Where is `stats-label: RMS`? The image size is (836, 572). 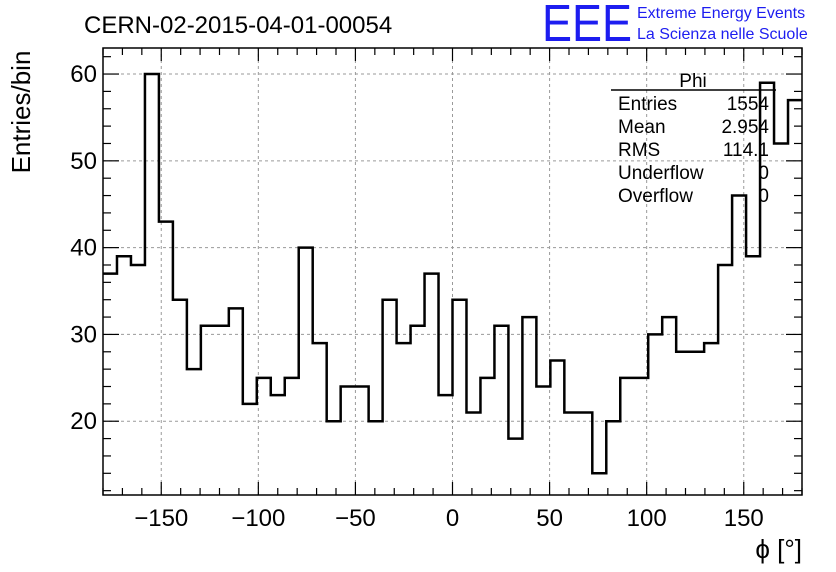 stats-label: RMS is located at coordinates (639, 150).